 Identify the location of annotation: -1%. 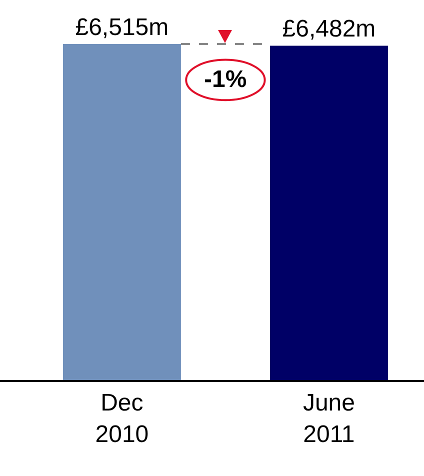
(225, 79).